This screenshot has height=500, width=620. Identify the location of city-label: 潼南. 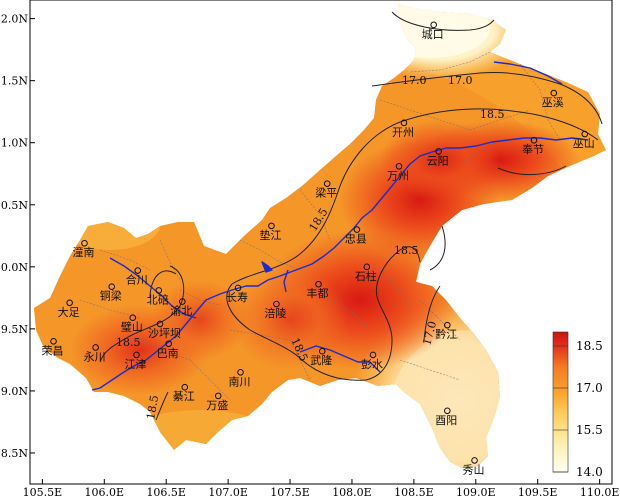
(83, 252).